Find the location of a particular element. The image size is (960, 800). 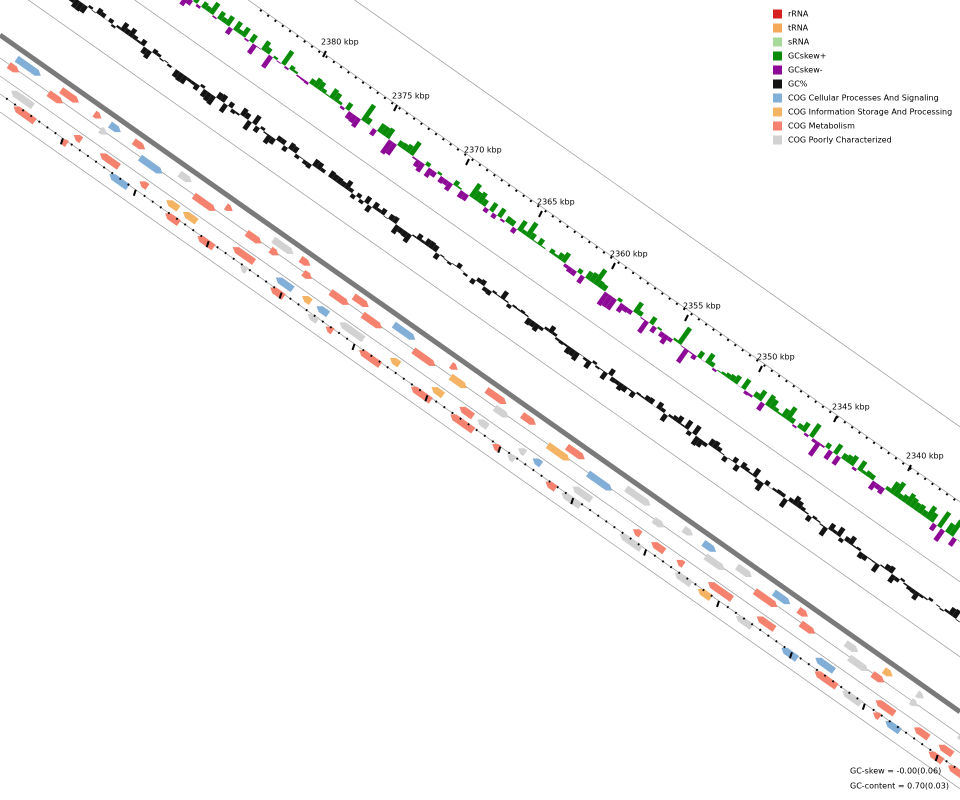

legend-label: GCskew- is located at coordinates (805, 70).